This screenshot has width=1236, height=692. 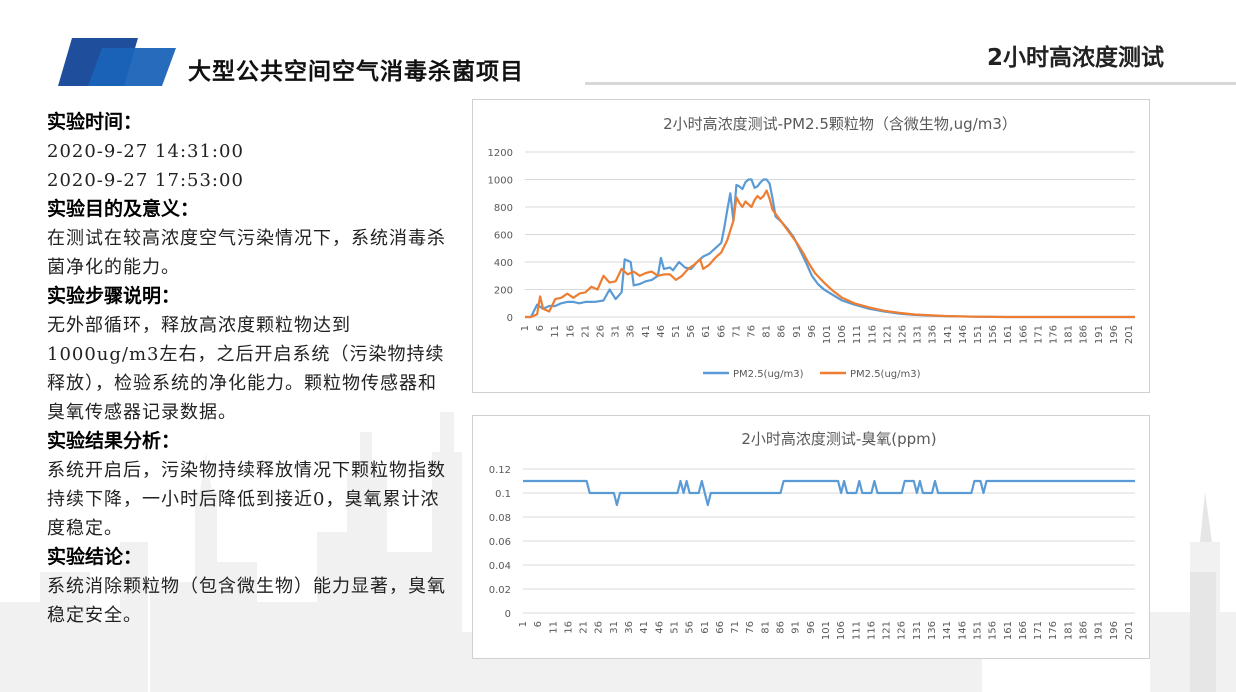 I want to click on page-title: 大型公共空间空气消毒杀菌项目, so click(x=356, y=72).